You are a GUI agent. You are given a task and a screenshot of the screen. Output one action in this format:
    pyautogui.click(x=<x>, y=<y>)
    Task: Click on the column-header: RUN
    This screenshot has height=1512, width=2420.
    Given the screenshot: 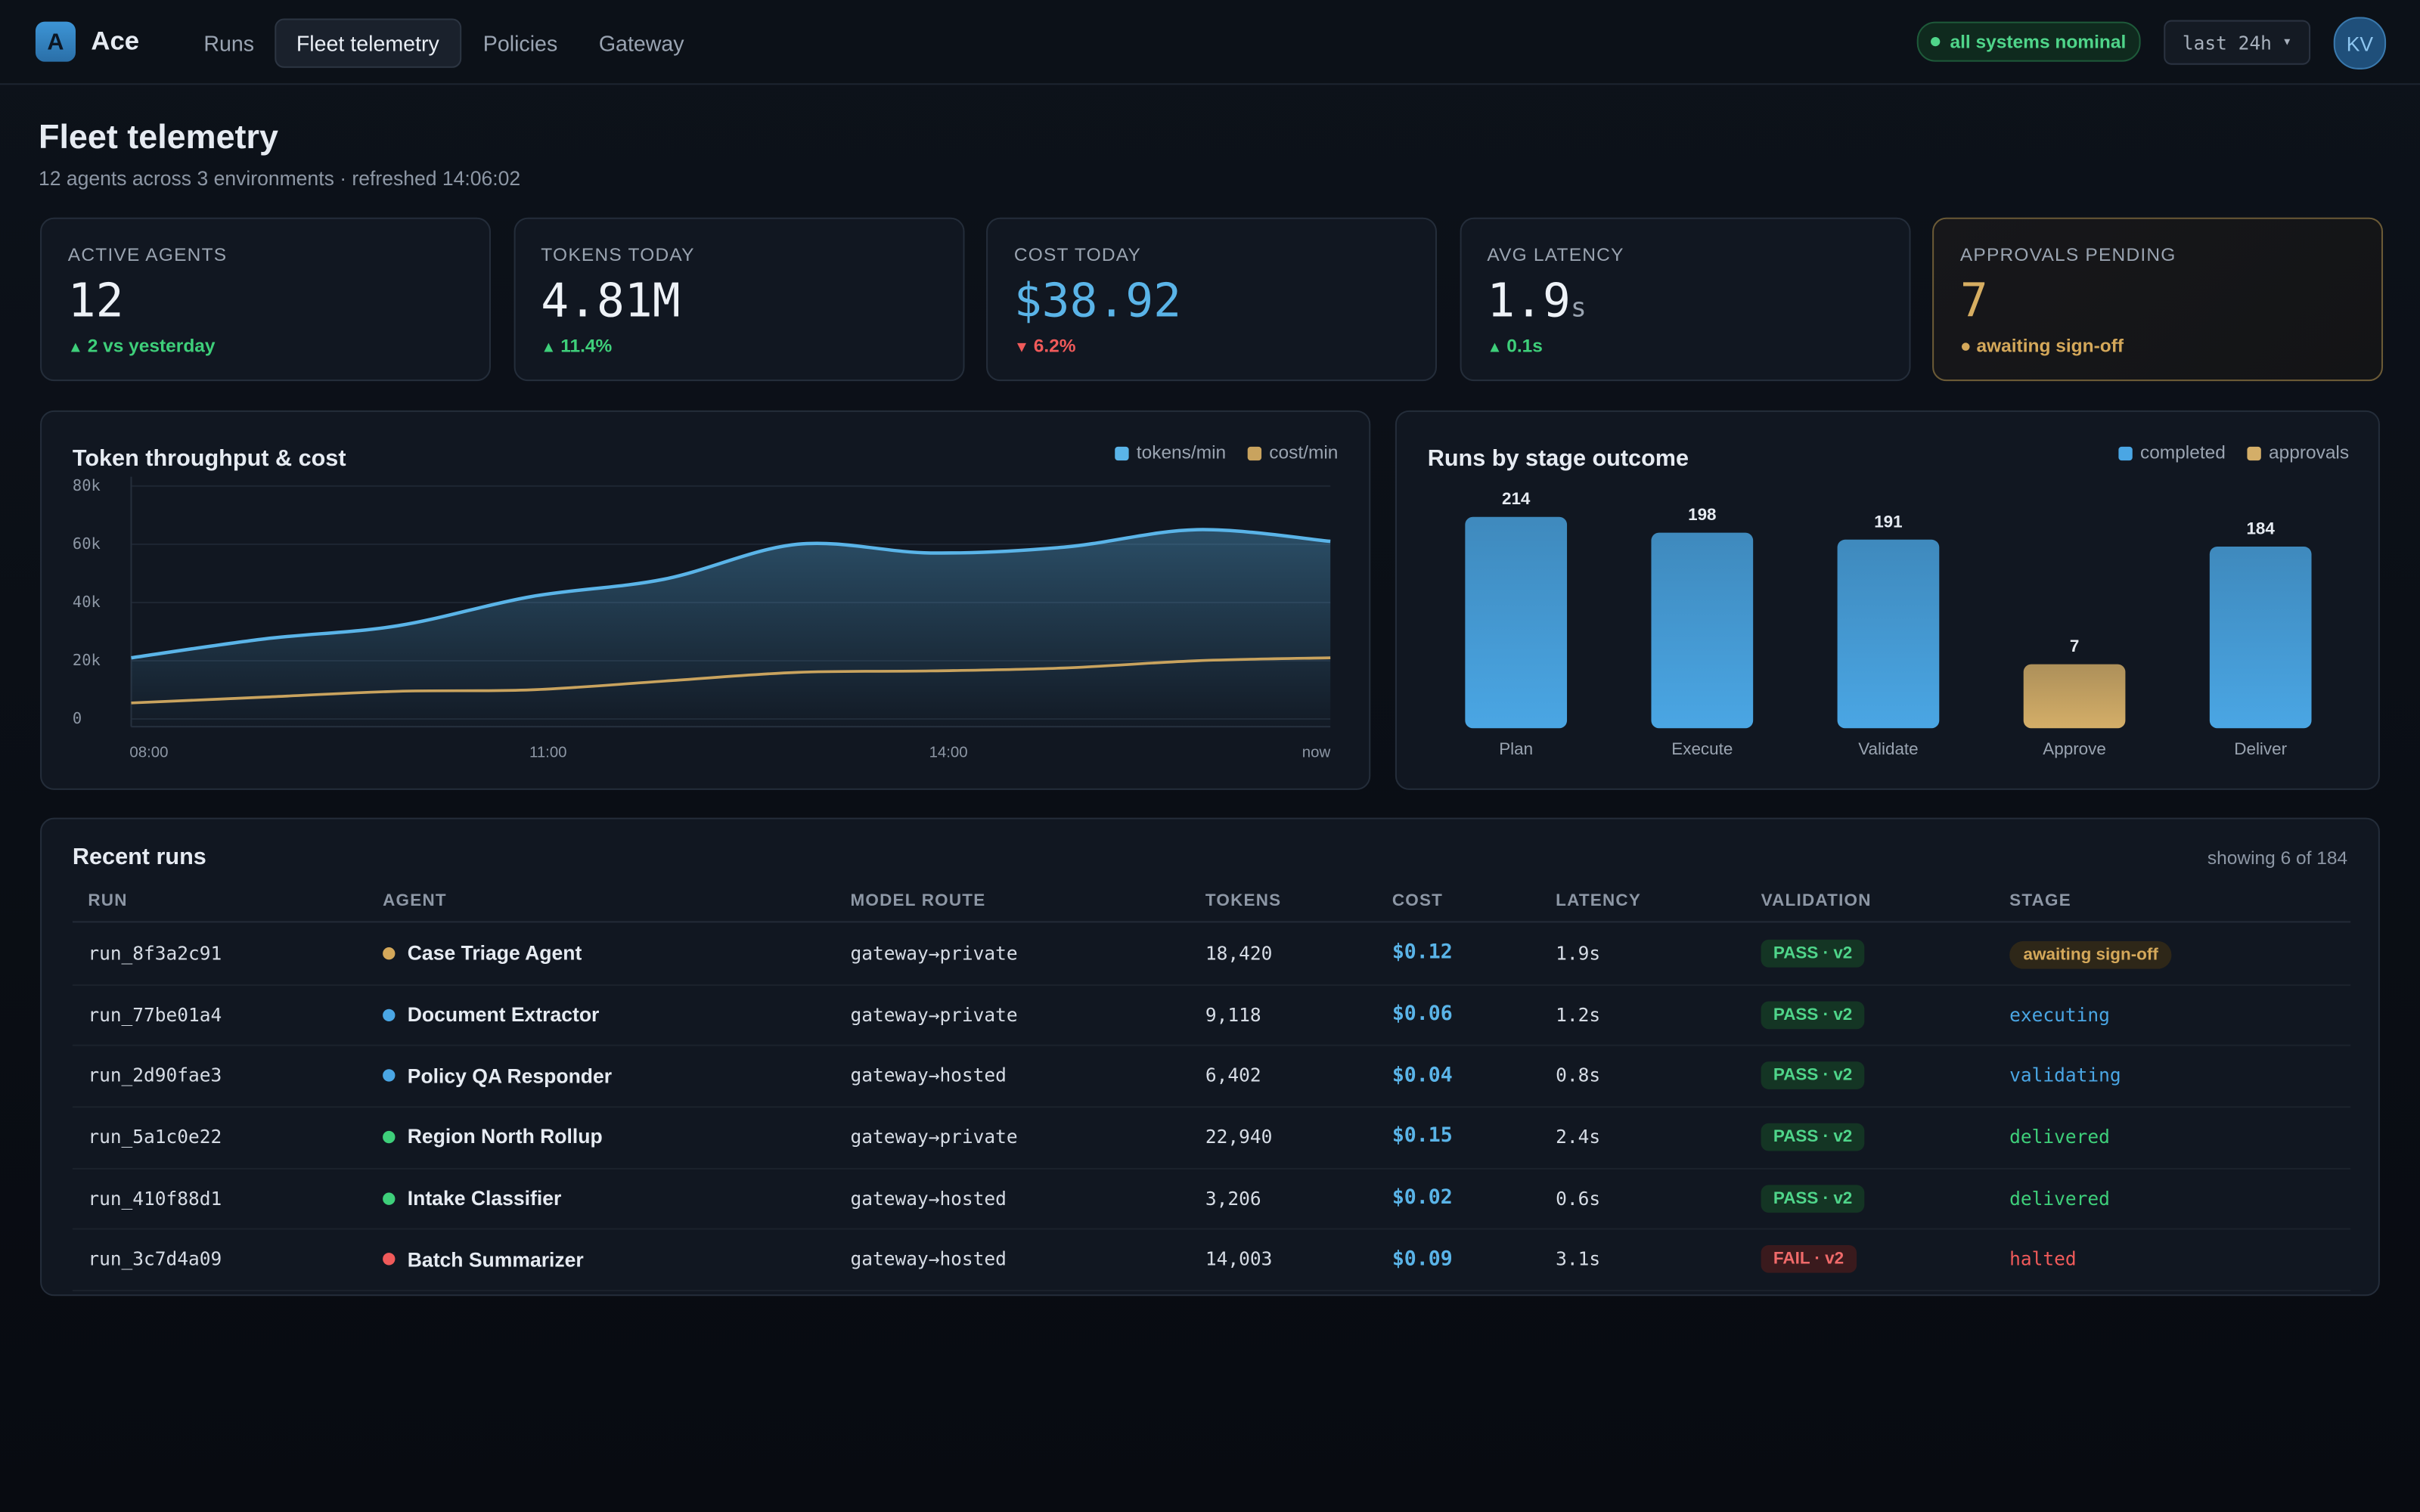 What is the action you would take?
    pyautogui.click(x=108, y=901)
    